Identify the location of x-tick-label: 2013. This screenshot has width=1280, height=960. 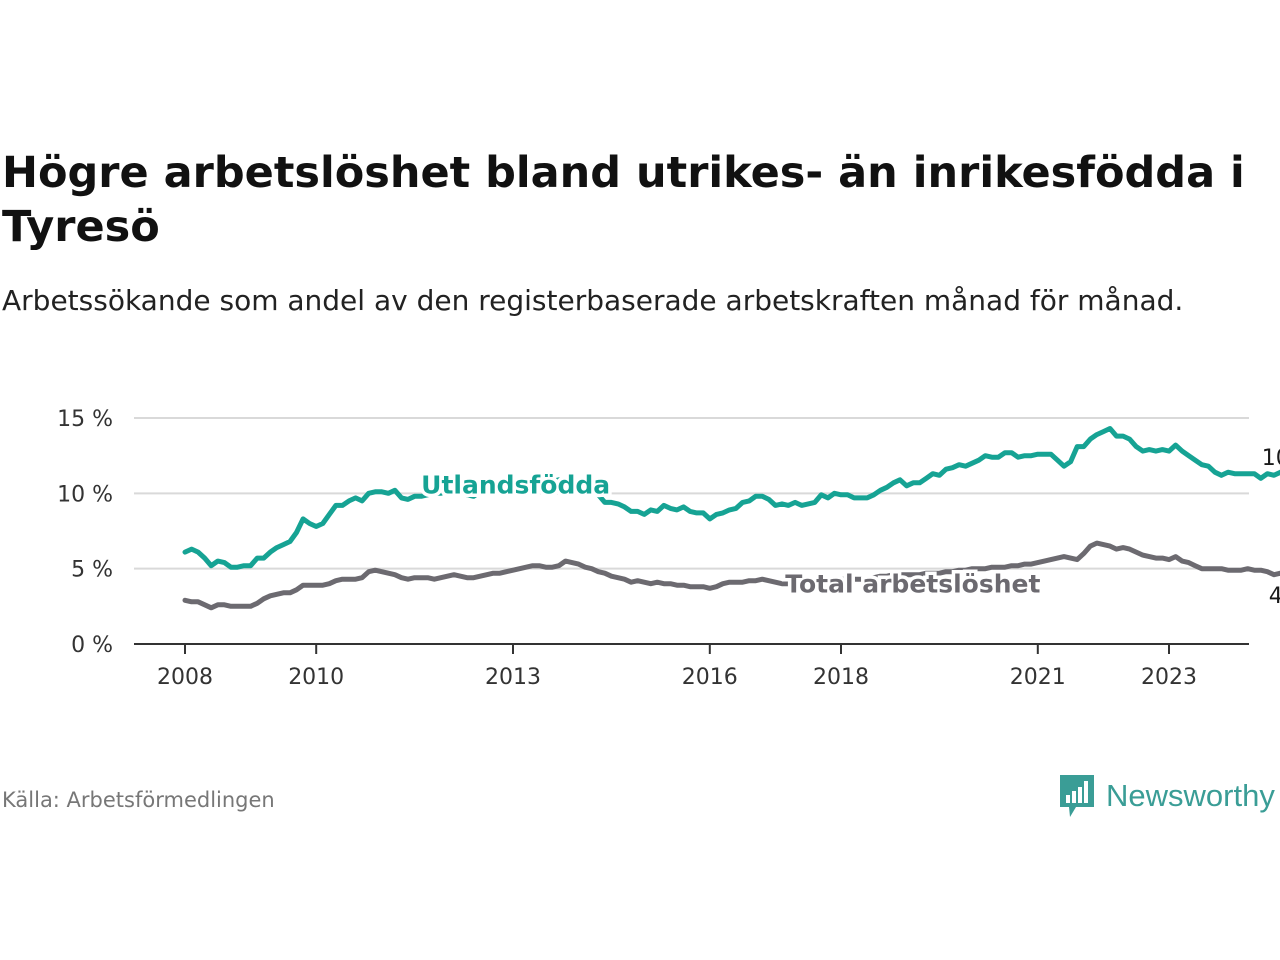
(513, 677).